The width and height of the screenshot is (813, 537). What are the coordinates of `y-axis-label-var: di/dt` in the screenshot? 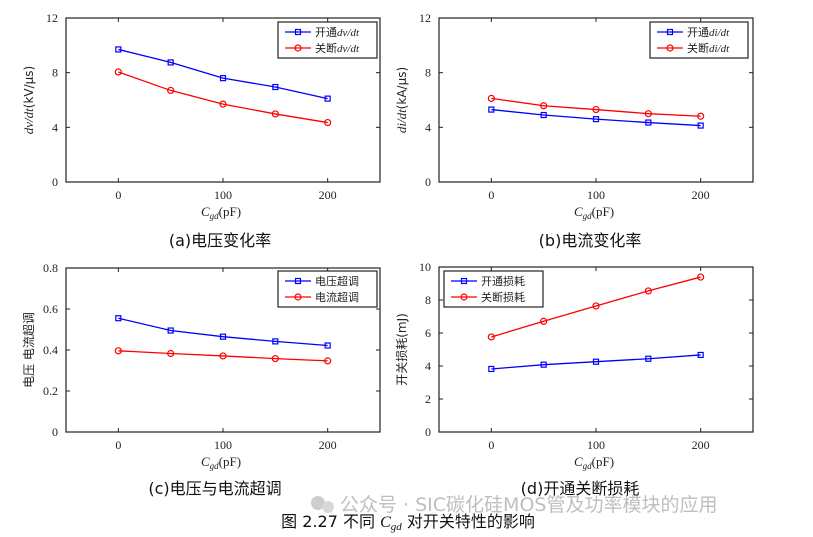 It's located at (401, 121).